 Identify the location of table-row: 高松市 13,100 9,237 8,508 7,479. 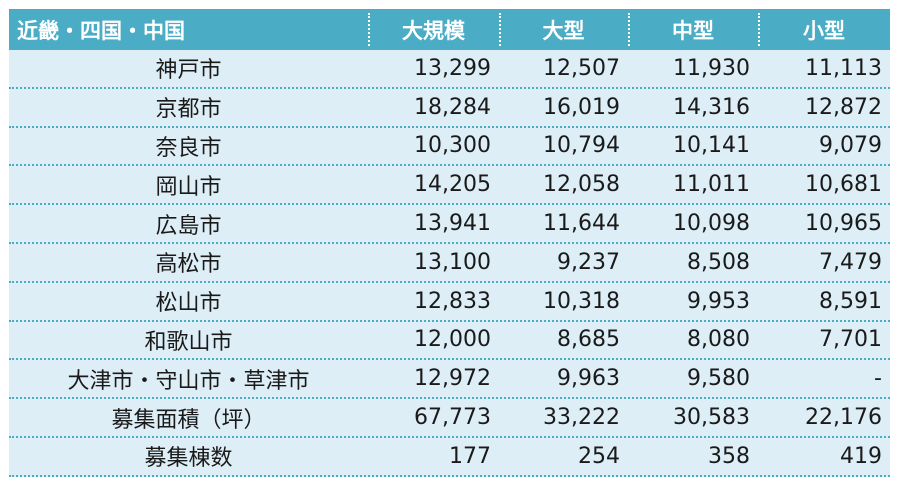
(449, 263).